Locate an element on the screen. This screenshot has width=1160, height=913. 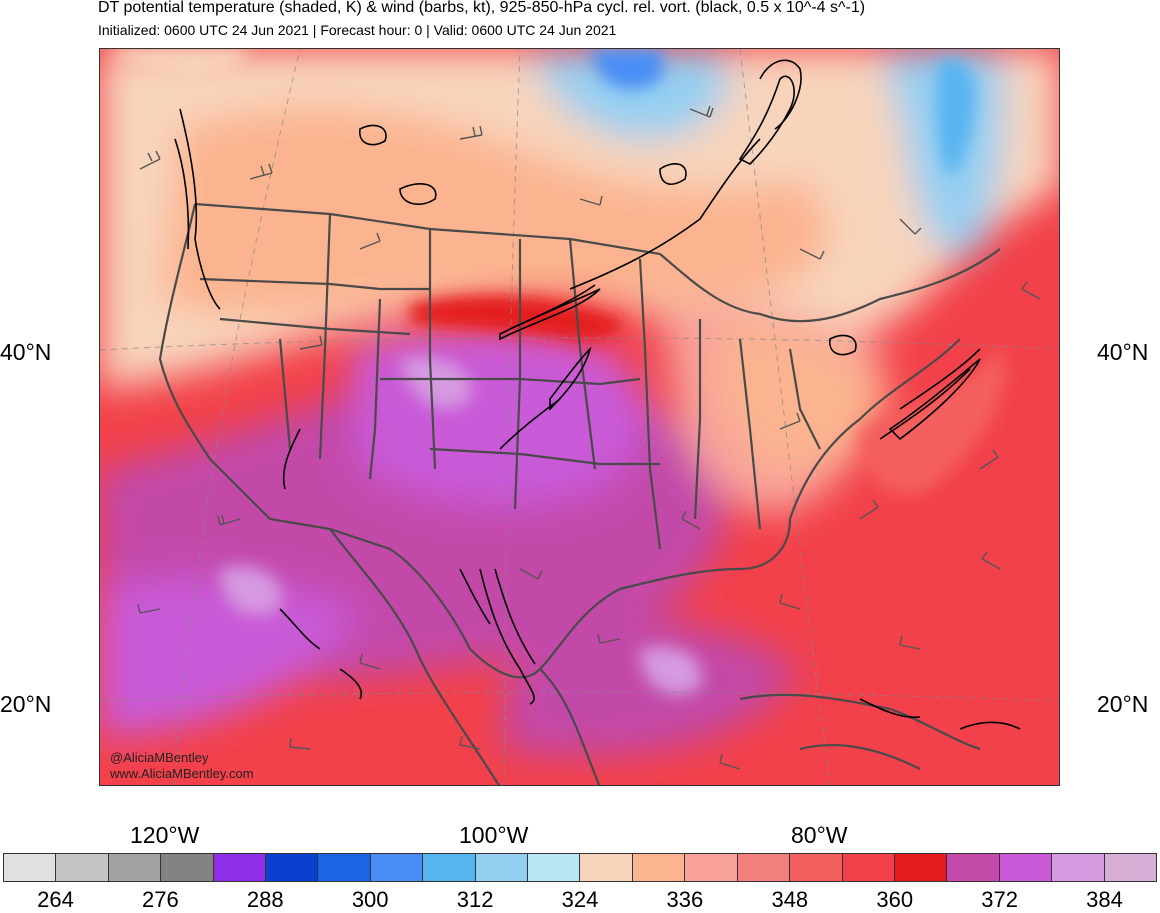
colorbar-tick-label: 360 is located at coordinates (895, 899).